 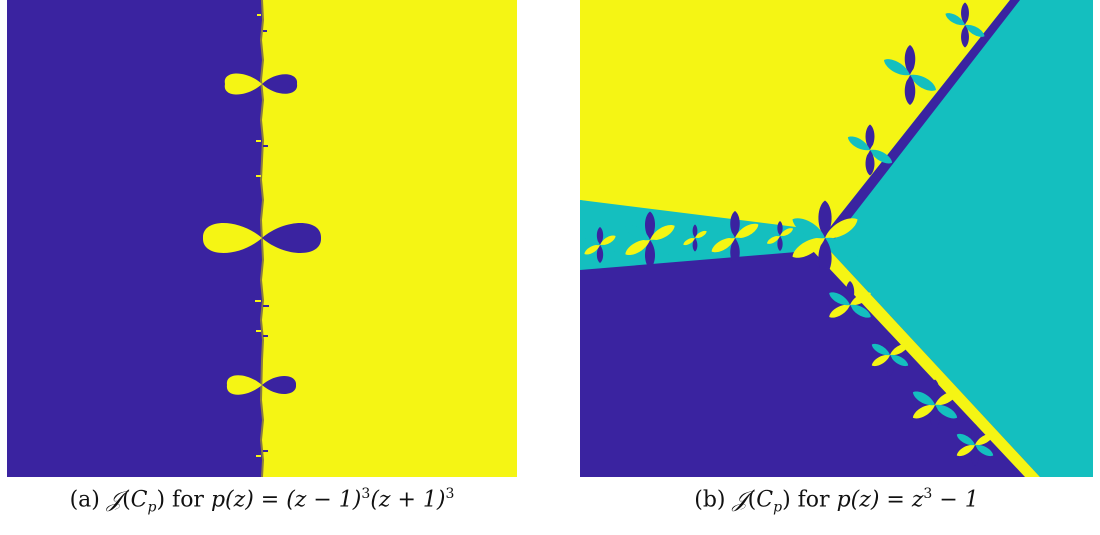 What do you see at coordinates (813, 500) in the screenshot?
I see `for-text-b: for` at bounding box center [813, 500].